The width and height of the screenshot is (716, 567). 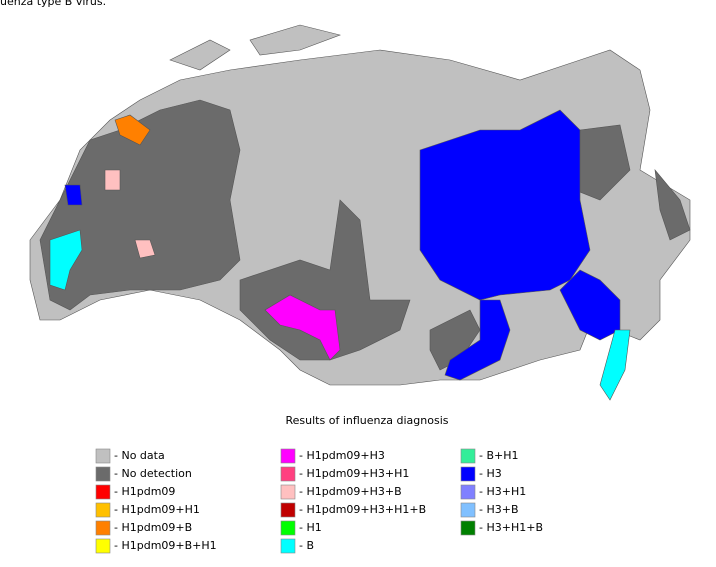 What do you see at coordinates (53, 4) in the screenshot?
I see `caption: uenza type B virus.` at bounding box center [53, 4].